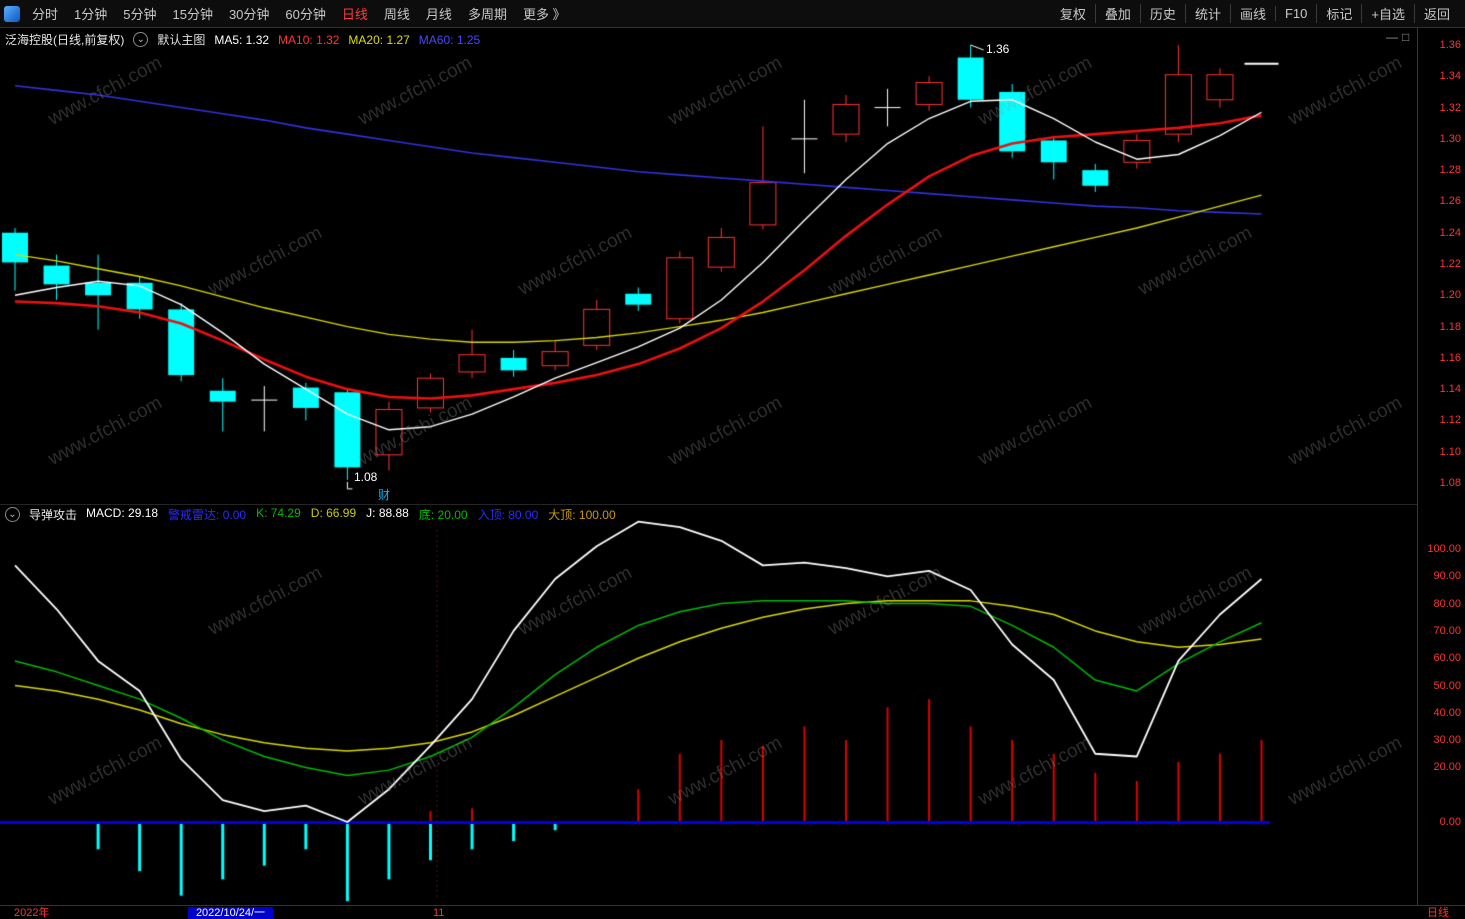  I want to click on main-axis-tick-13: 1.10, so click(1450, 451).